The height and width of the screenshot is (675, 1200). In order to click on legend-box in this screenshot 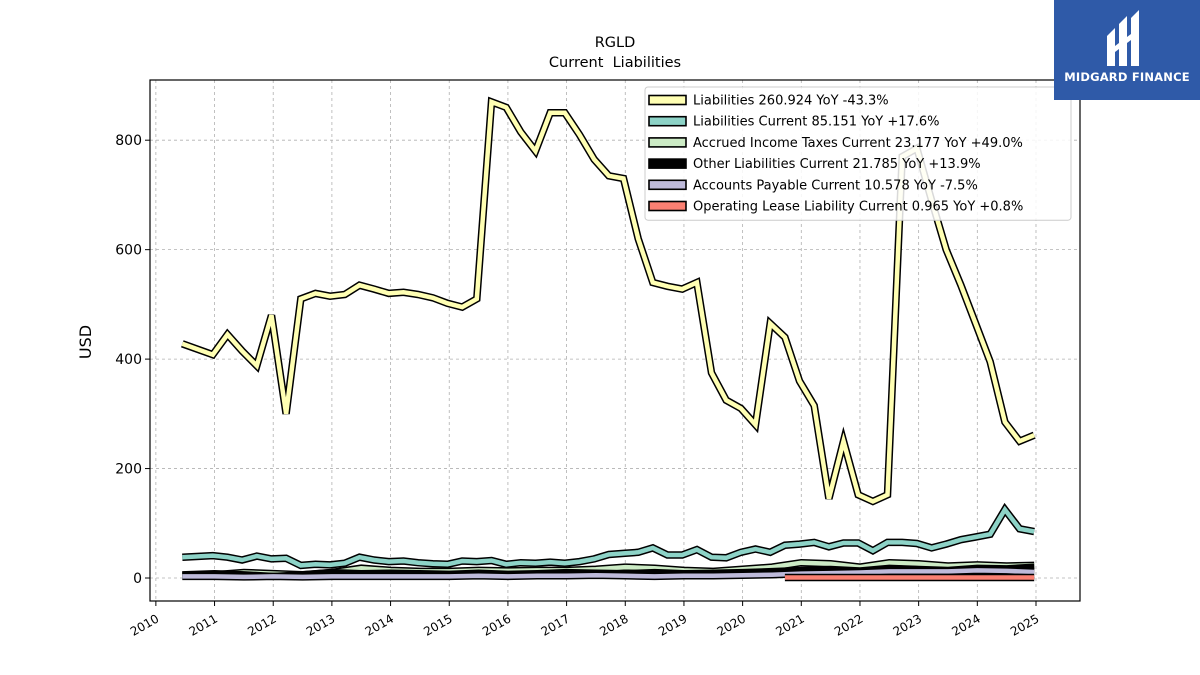, I will do `click(858, 153)`.